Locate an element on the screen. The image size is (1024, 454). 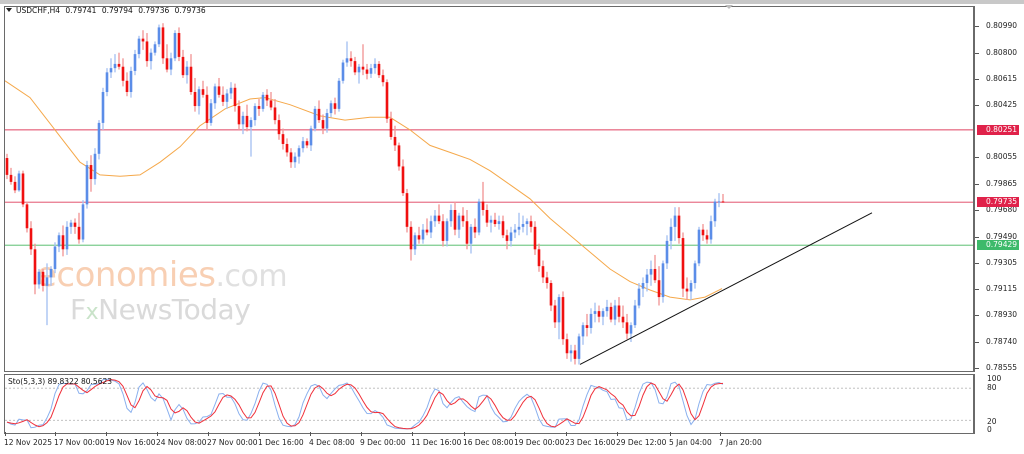
time-axis-label: 27 Nov 00:00 is located at coordinates (232, 442).